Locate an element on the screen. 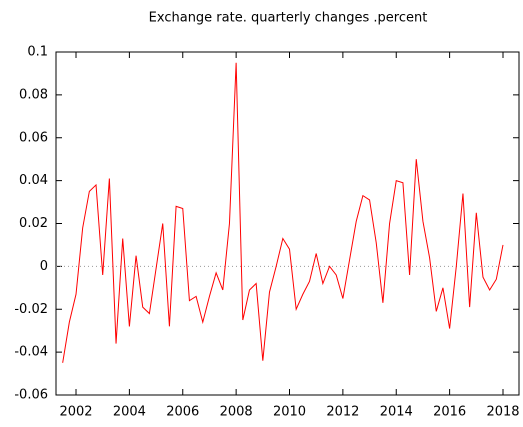 The height and width of the screenshot is (427, 523). x-tick-label: 2016 is located at coordinates (449, 412).